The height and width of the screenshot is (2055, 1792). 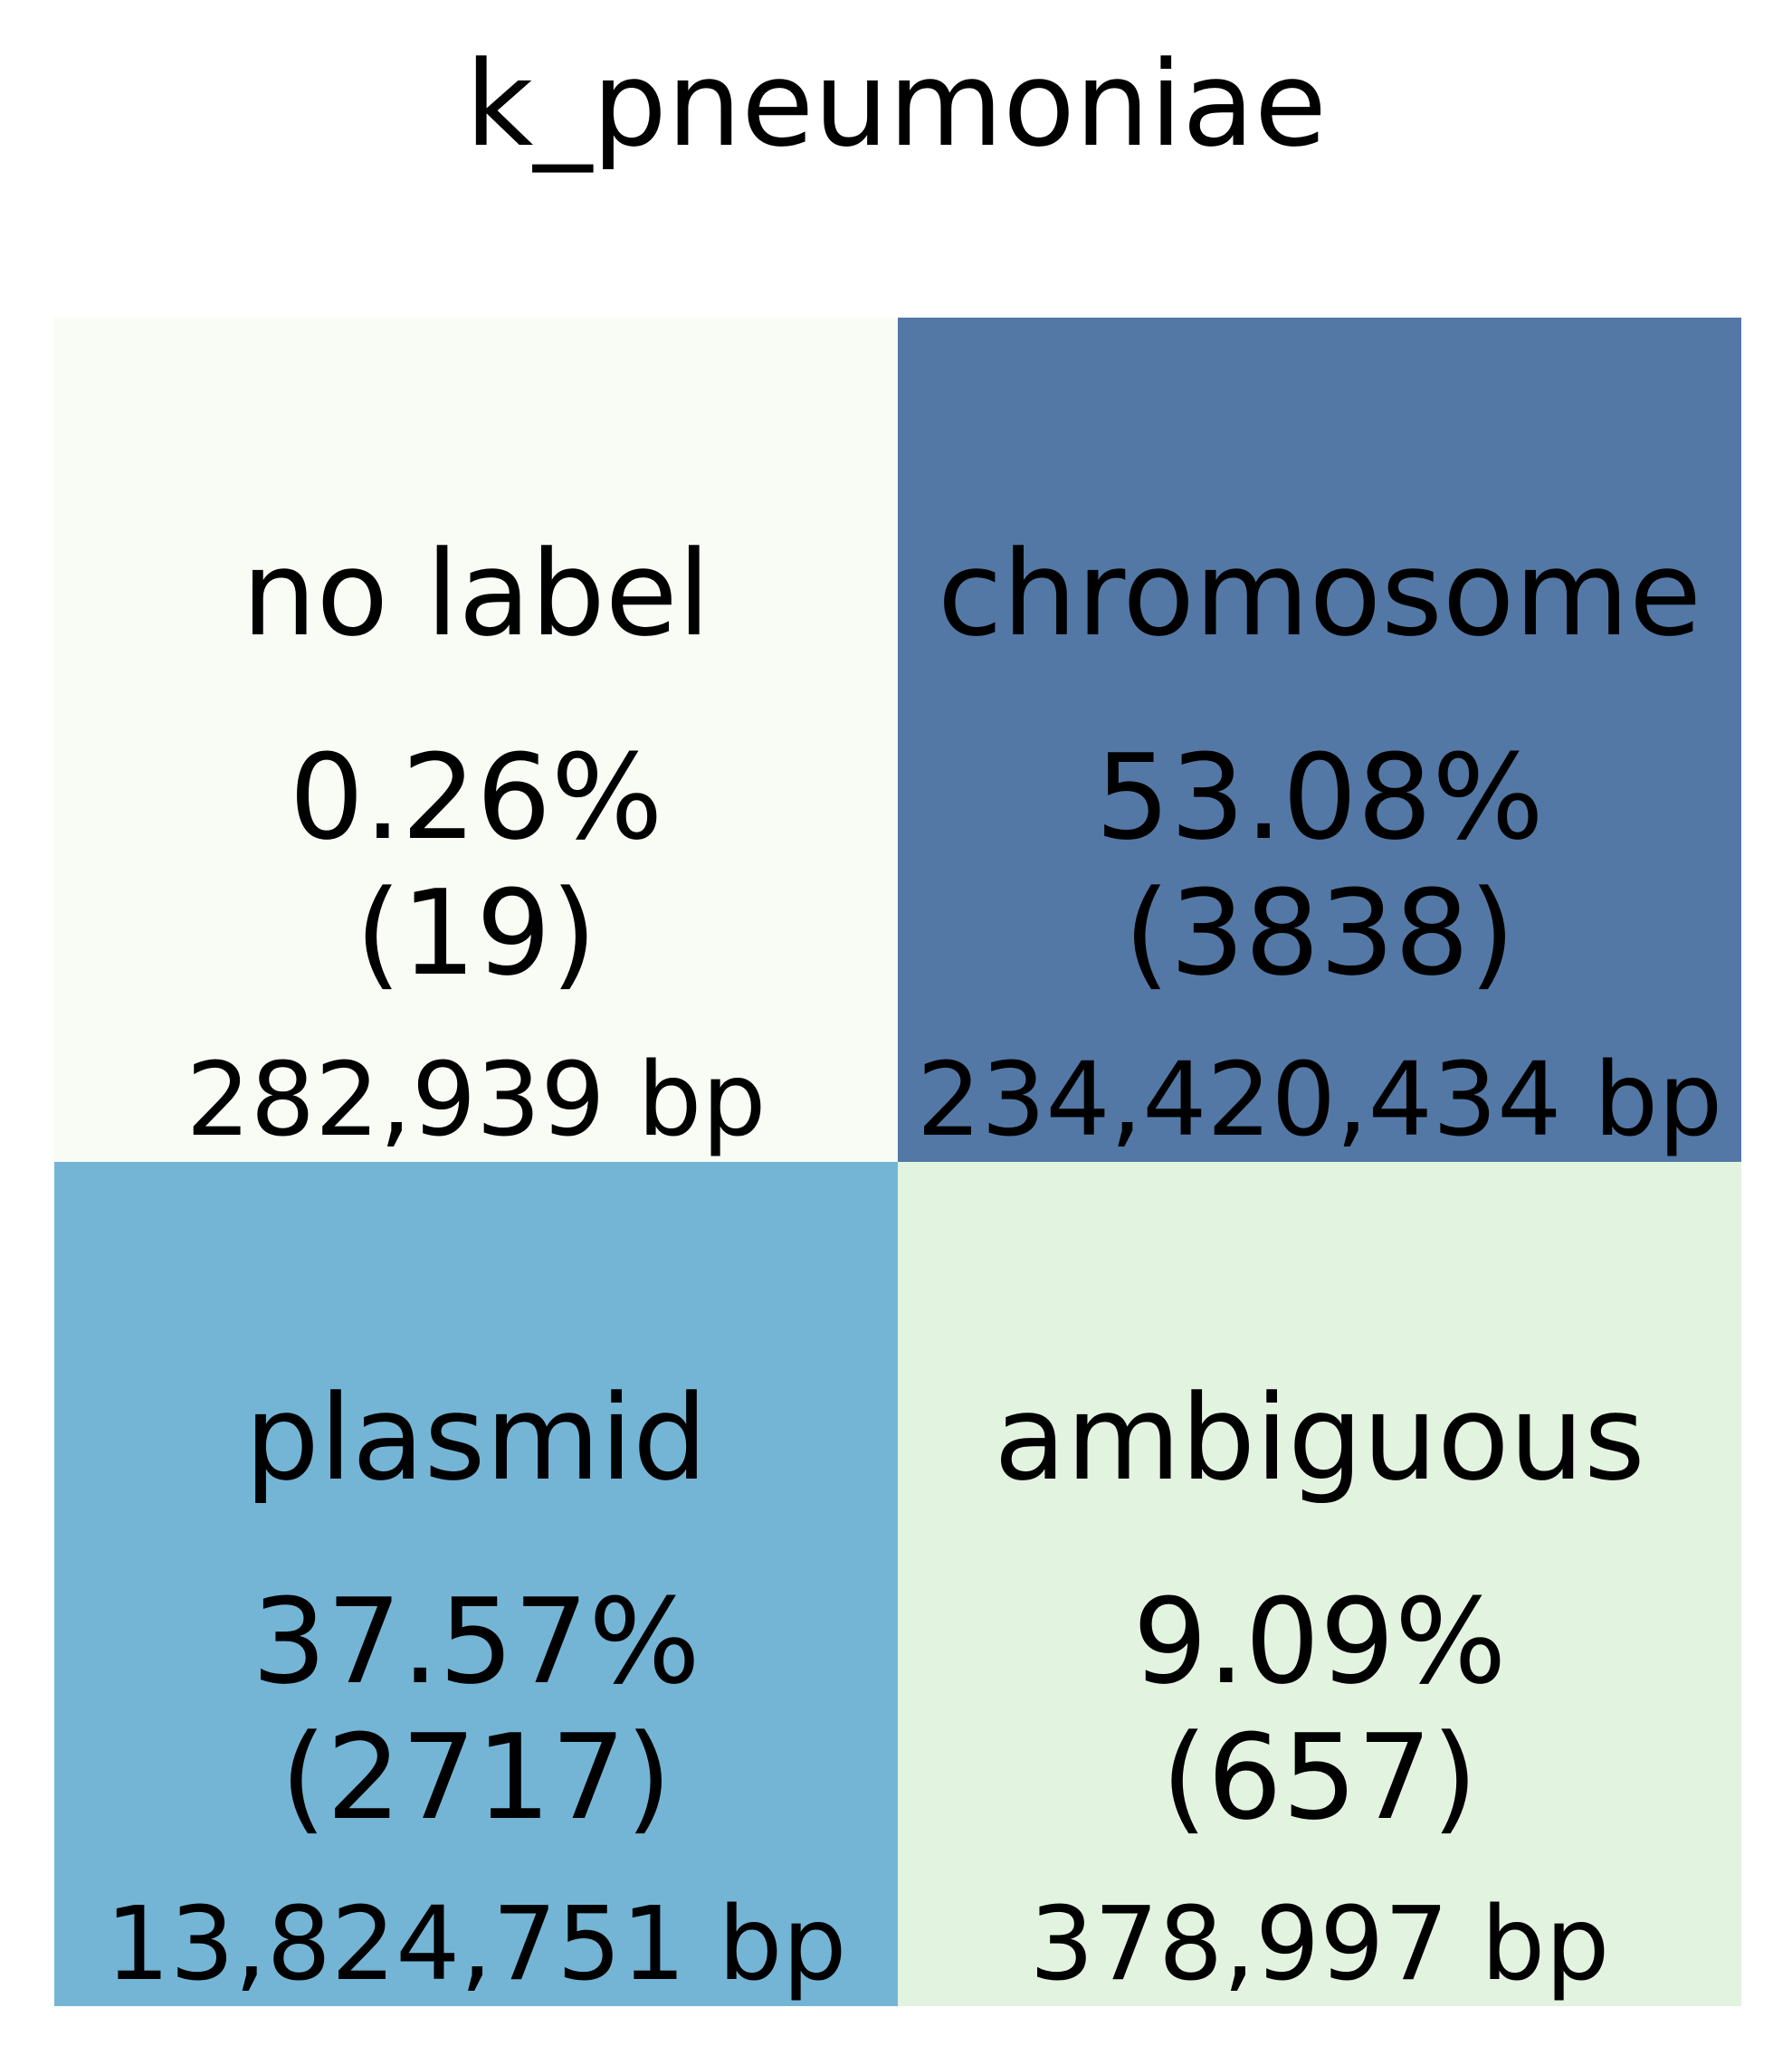 What do you see at coordinates (476, 1944) in the screenshot?
I see `cell-bp: 13,824,751 bp` at bounding box center [476, 1944].